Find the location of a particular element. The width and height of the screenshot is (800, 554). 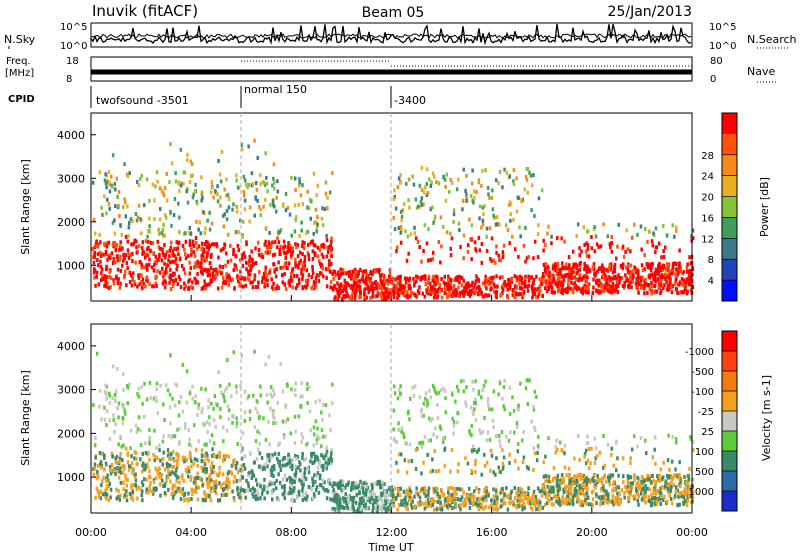

freq-tick-top: 18 is located at coordinates (72, 61).